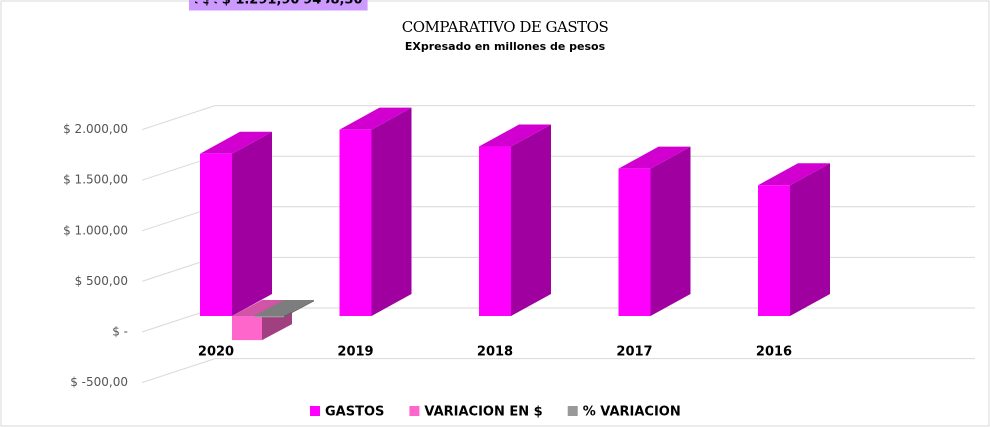 The width and height of the screenshot is (990, 427). I want to click on y-tick-label: $ 500,00, so click(101, 281).